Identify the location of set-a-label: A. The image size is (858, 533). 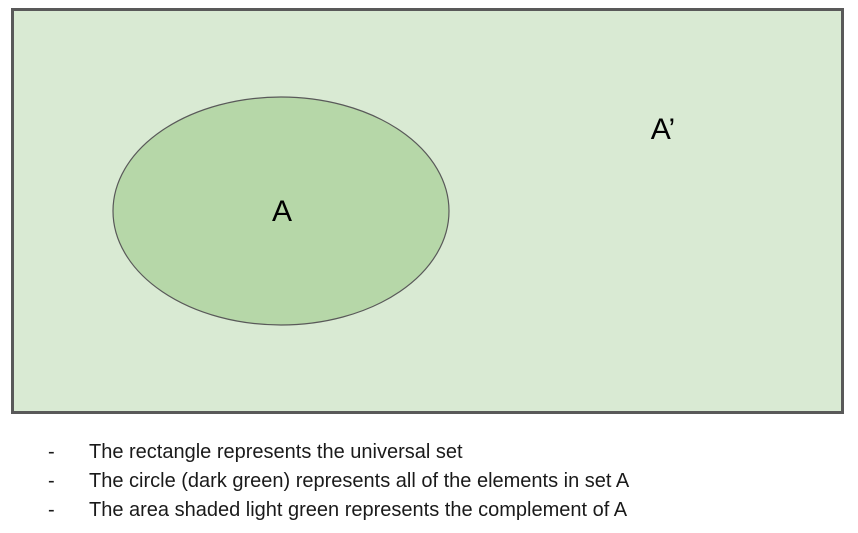
(282, 211).